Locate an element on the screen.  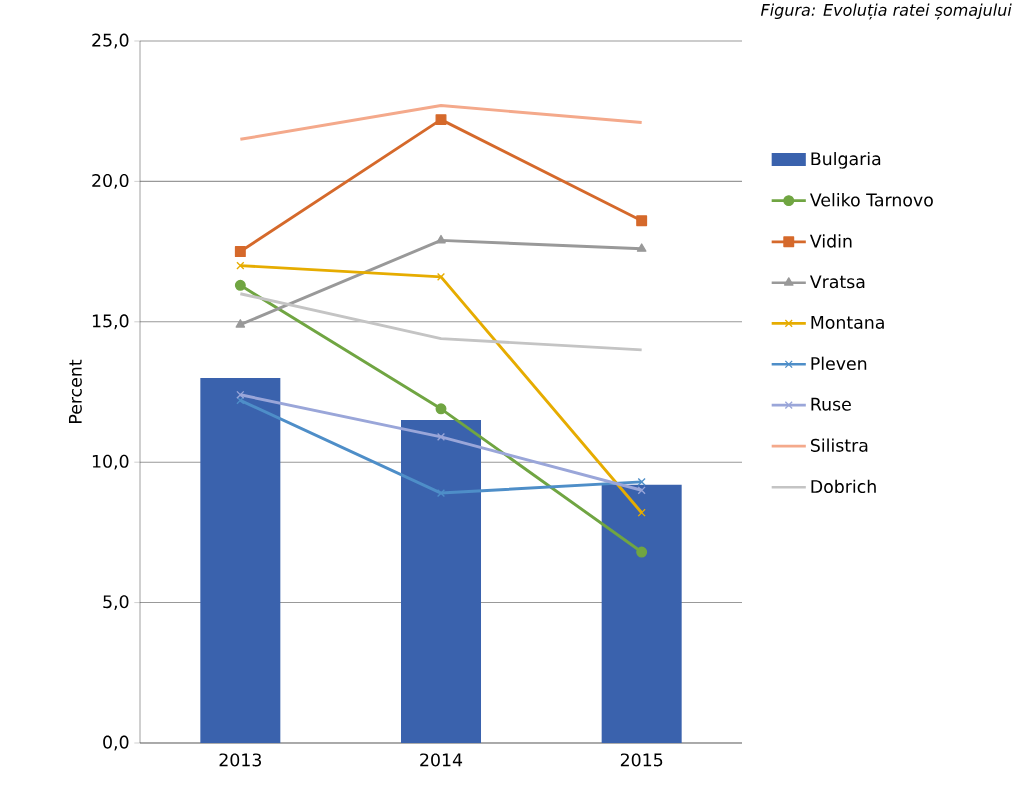
legend-label: Dobrich is located at coordinates (843, 486).